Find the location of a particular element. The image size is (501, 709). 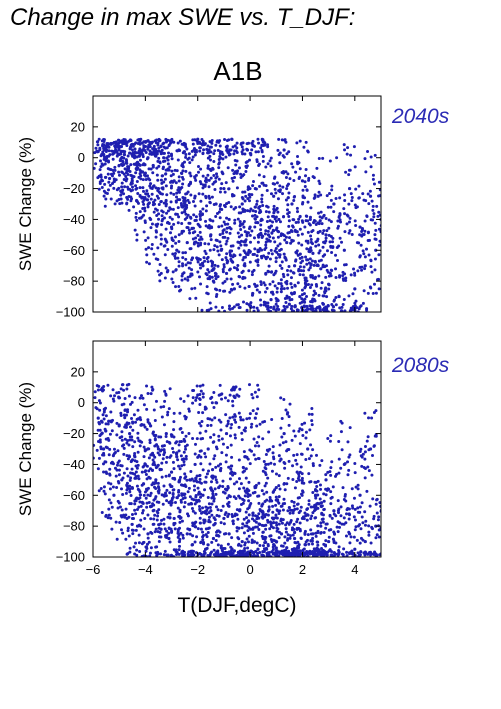

y-tick-label: 0 is located at coordinates (81, 402).